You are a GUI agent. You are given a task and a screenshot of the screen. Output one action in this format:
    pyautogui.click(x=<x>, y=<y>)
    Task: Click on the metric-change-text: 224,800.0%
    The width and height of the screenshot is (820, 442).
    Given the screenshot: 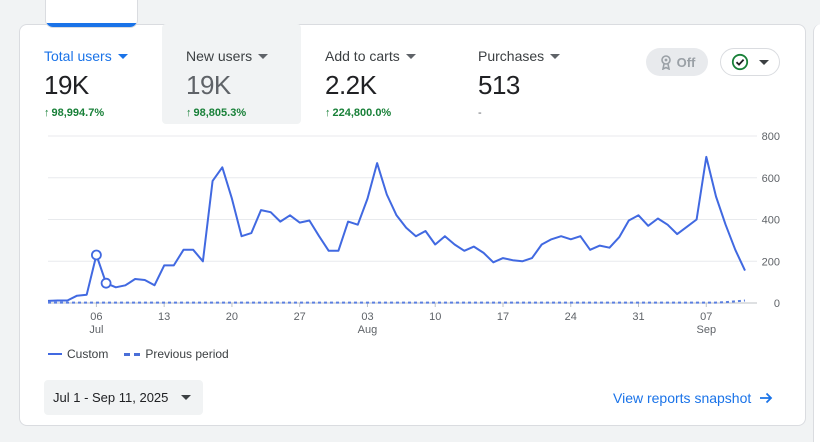 What is the action you would take?
    pyautogui.click(x=362, y=113)
    